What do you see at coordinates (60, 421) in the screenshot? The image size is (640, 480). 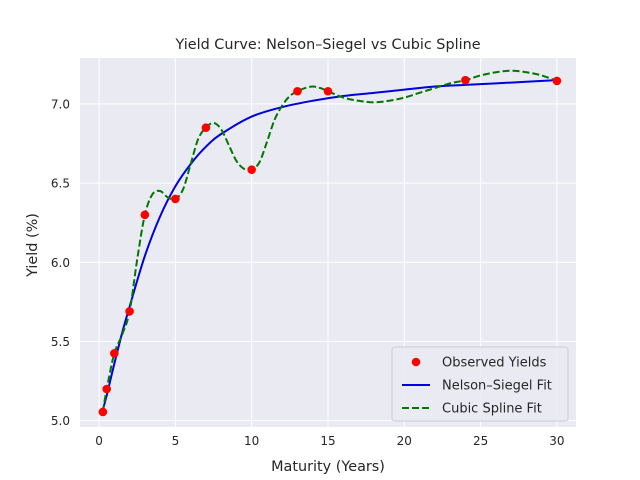 I see `y-tick-label: 5.0` at bounding box center [60, 421].